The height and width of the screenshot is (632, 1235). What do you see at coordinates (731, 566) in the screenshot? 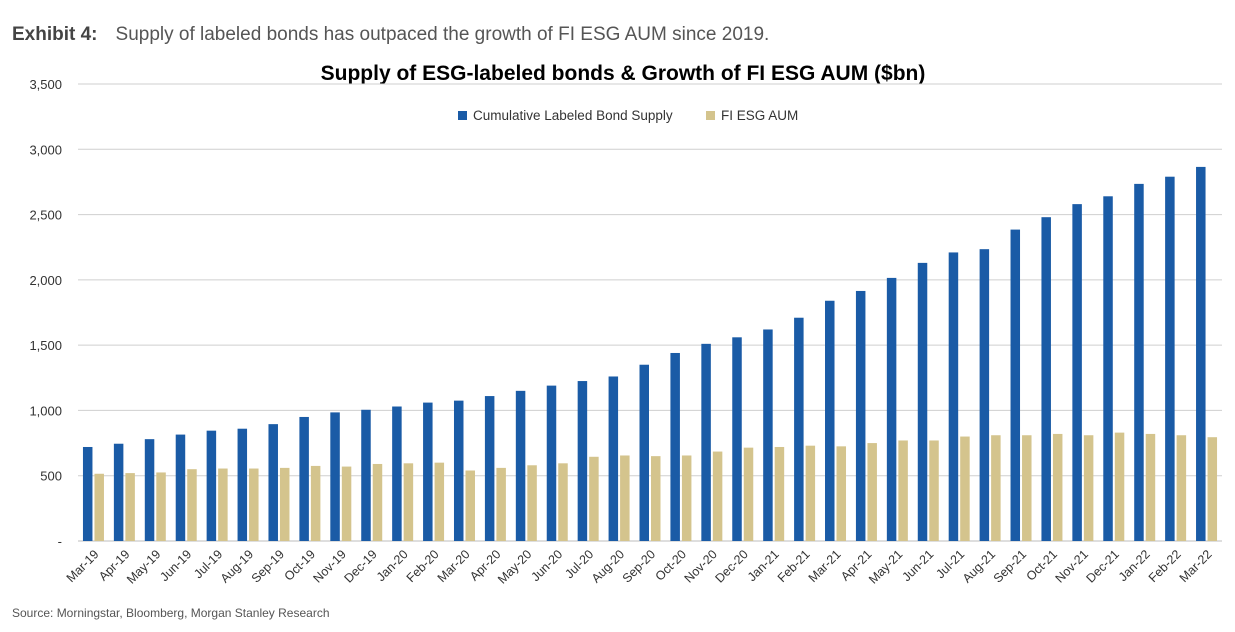
I see `x-tick-label: Dec-20` at bounding box center [731, 566].